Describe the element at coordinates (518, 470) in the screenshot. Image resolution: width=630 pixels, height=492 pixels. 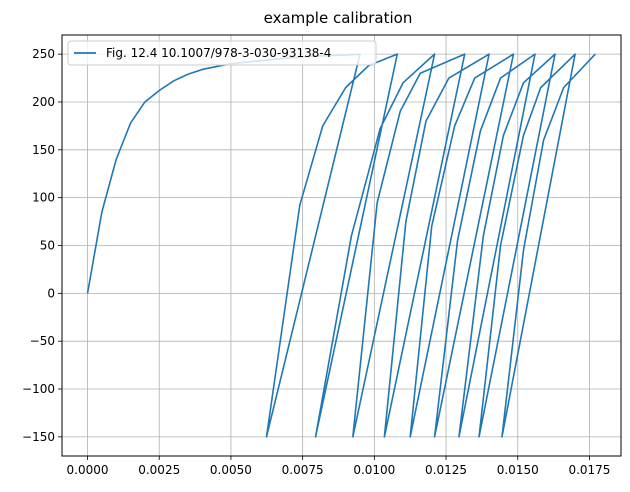
I see `x-tick-label: 0.0150` at that location.